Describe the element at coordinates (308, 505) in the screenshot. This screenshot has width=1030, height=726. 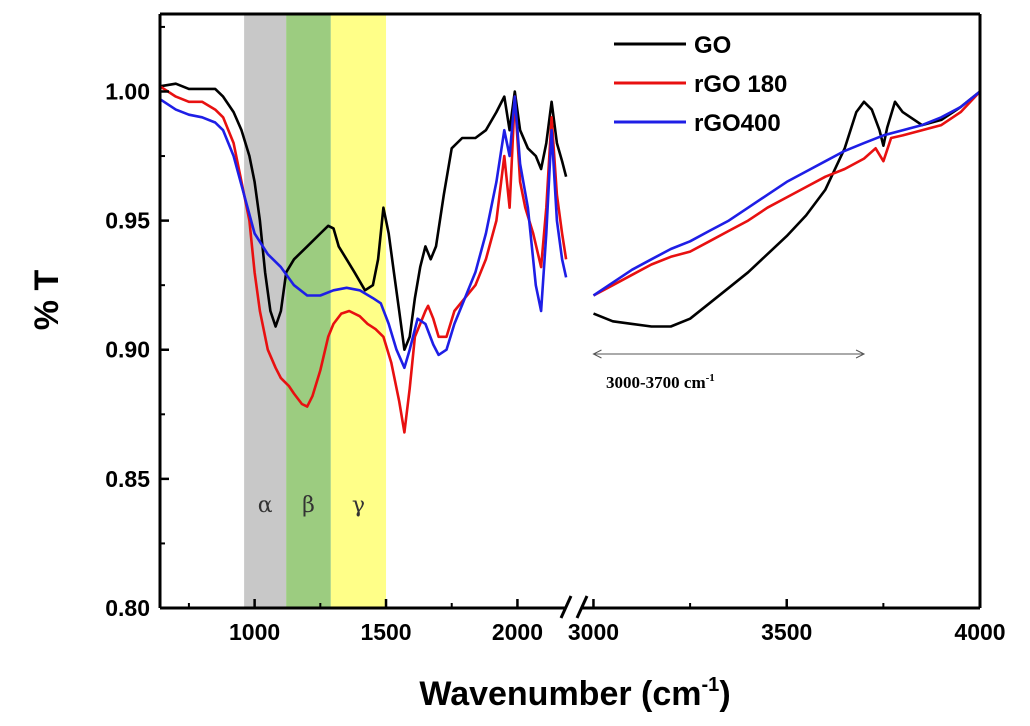
I see `shade-label-2: β` at that location.